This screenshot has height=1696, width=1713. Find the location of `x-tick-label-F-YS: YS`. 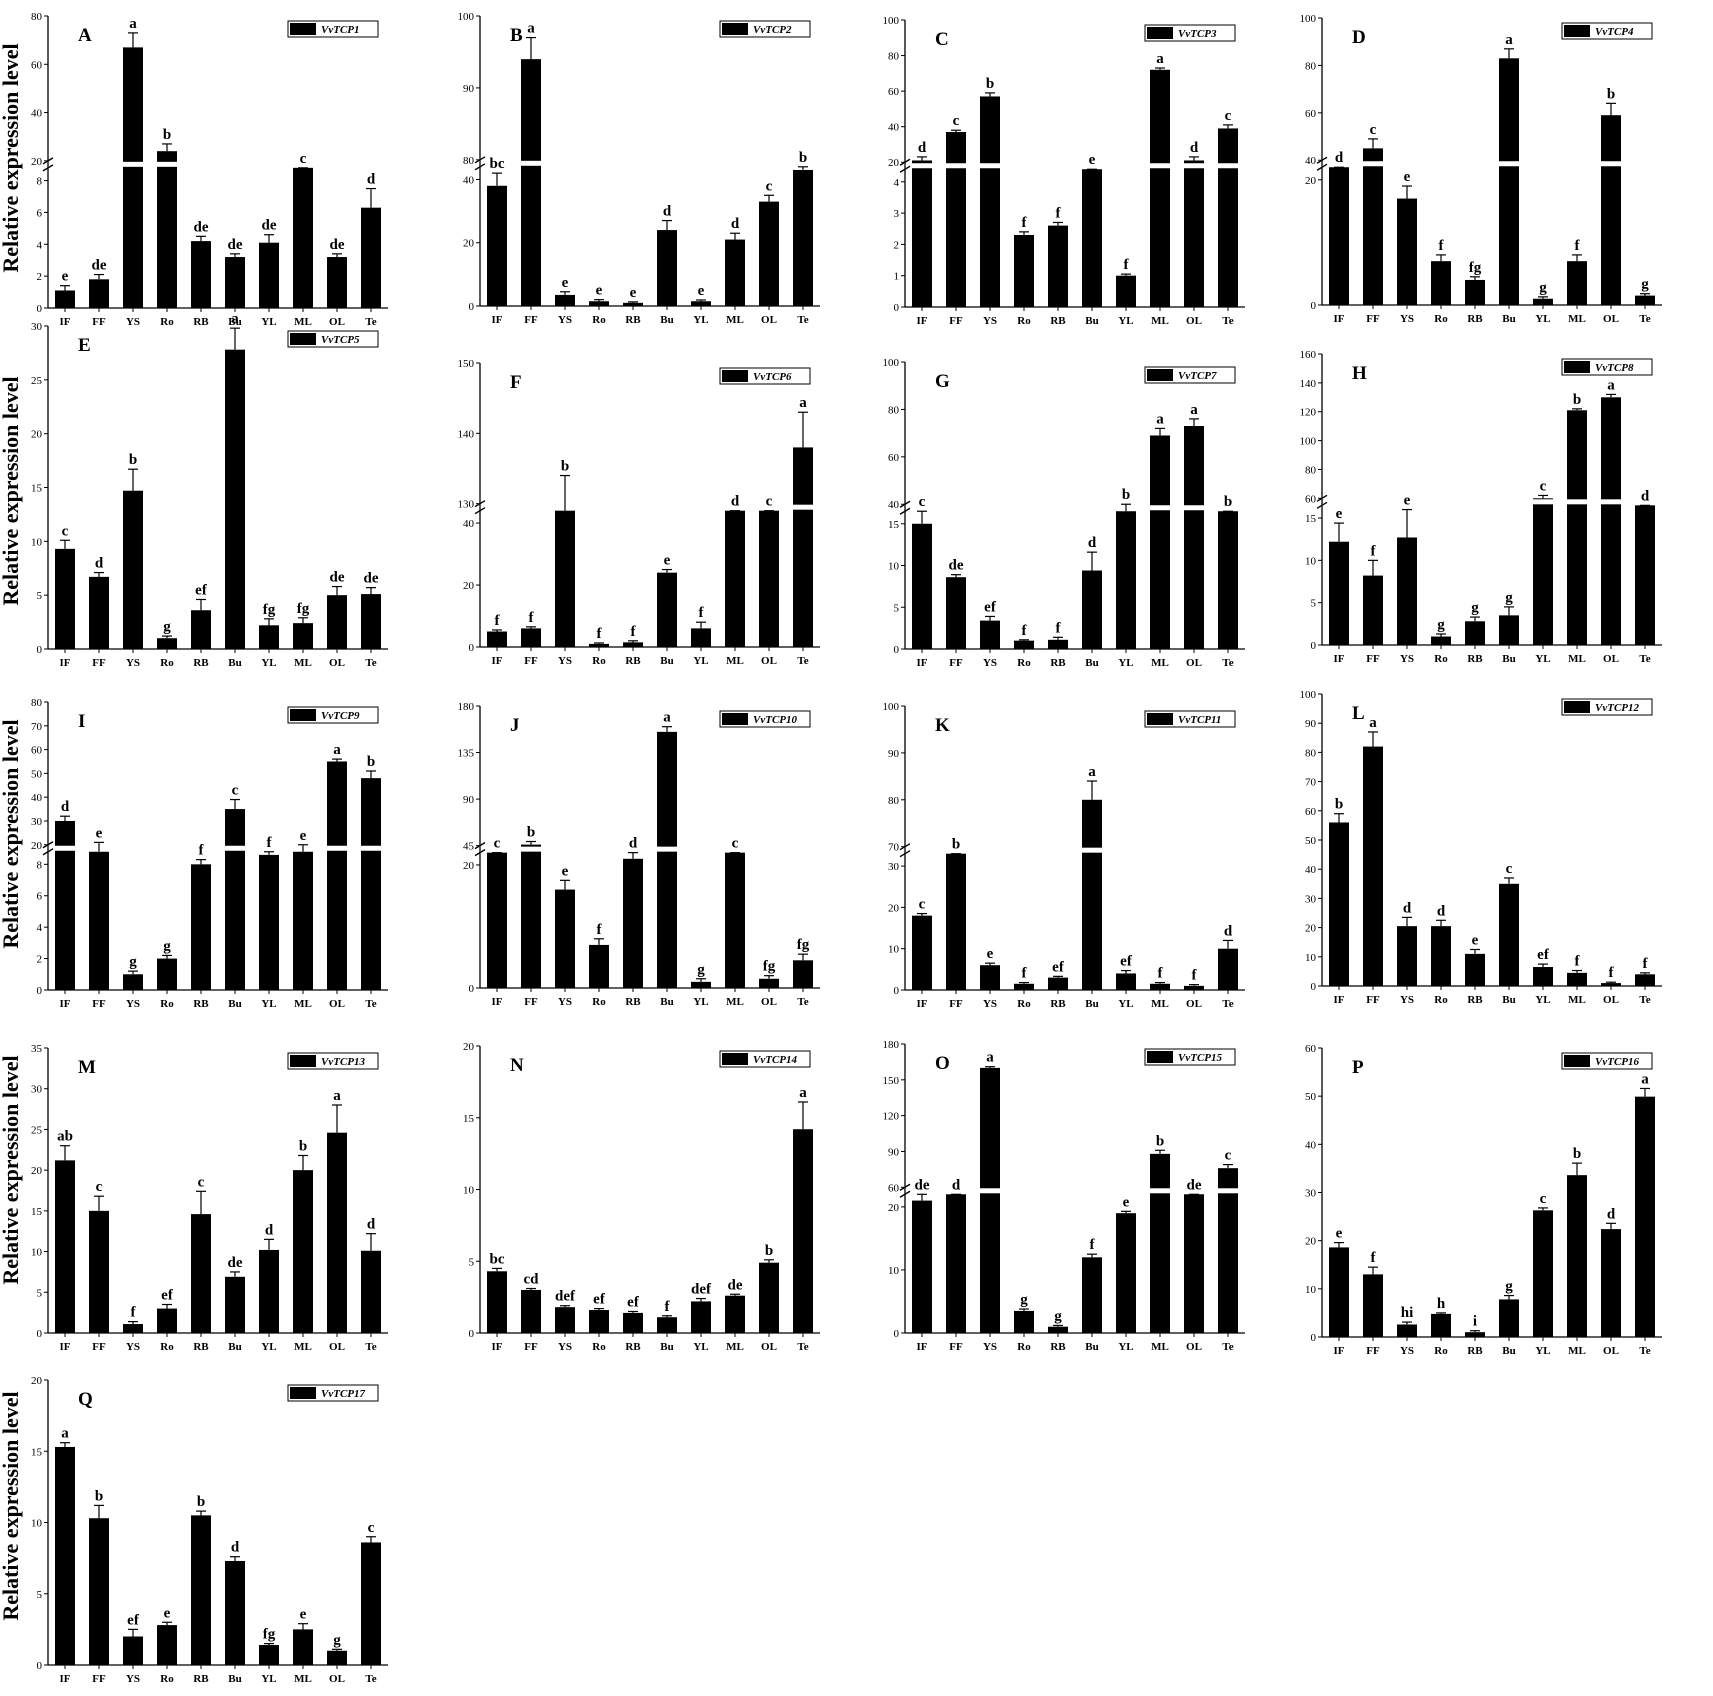

x-tick-label-F-YS: YS is located at coordinates (565, 661).